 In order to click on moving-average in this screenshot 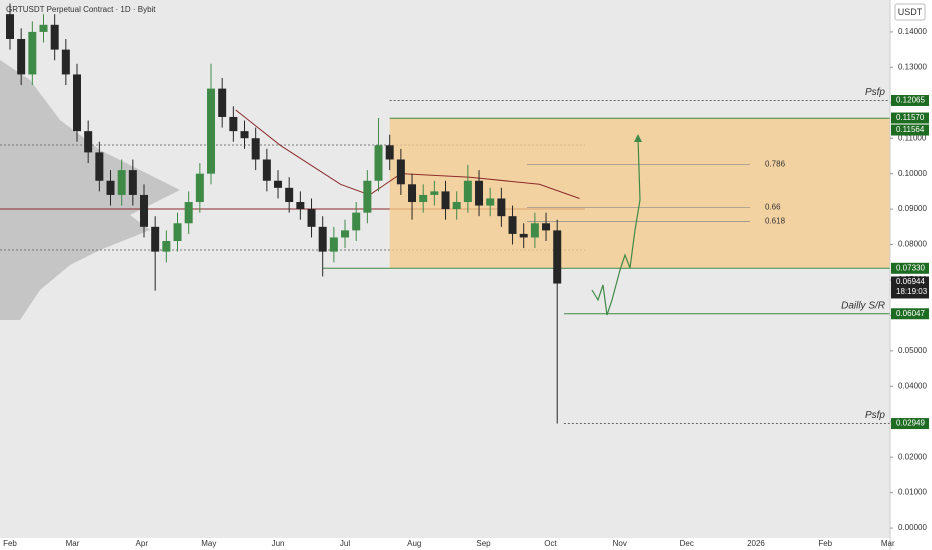, I will do `click(407, 154)`.